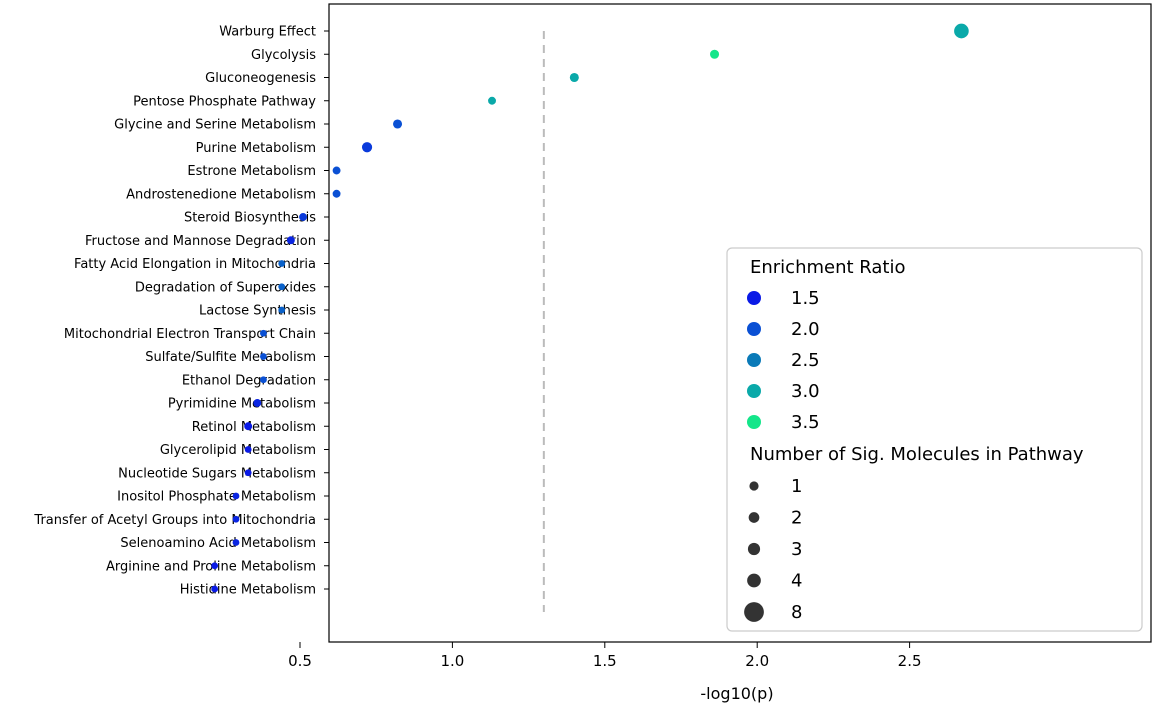 The width and height of the screenshot is (1155, 707). What do you see at coordinates (452, 661) in the screenshot?
I see `x-tick-label: 1.0` at bounding box center [452, 661].